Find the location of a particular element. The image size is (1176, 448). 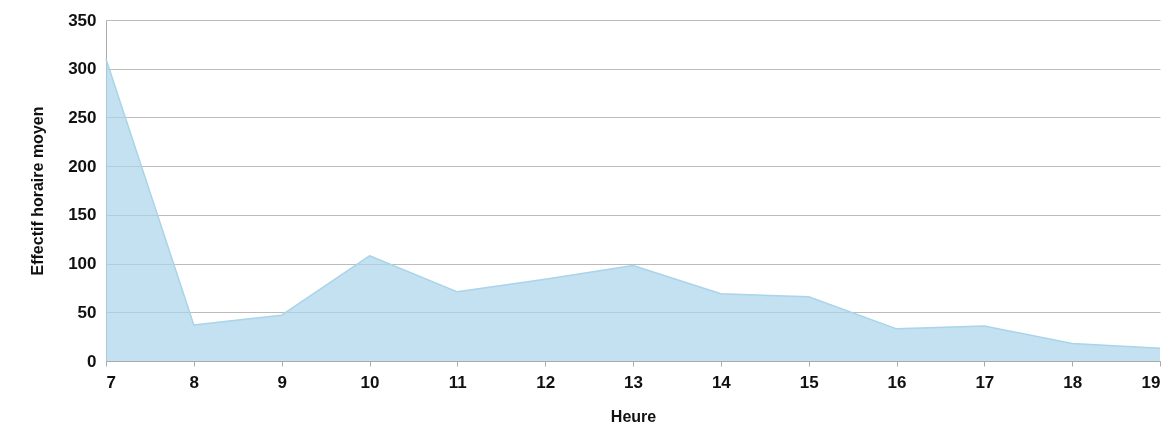

x-tick-label: 7 is located at coordinates (111, 382).